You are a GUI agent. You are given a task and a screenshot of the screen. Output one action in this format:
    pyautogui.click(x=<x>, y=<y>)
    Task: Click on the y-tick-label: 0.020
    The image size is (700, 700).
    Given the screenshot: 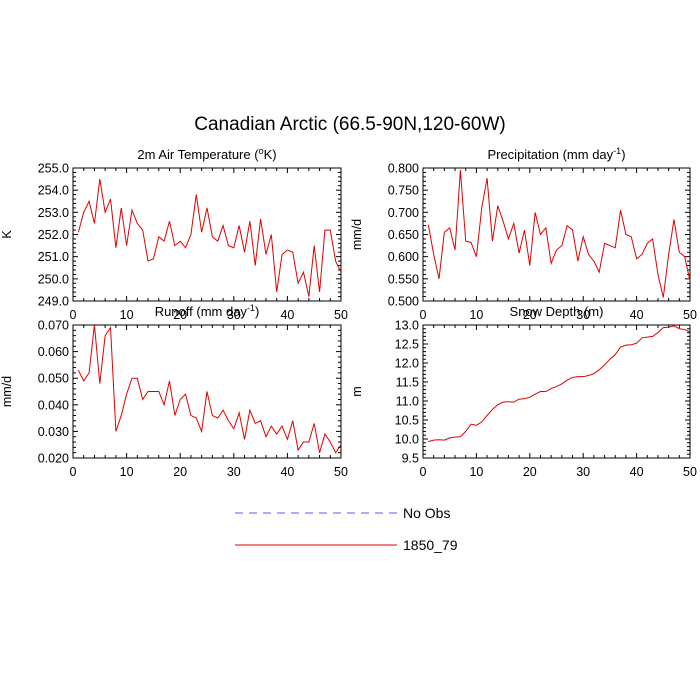 What is the action you would take?
    pyautogui.click(x=53, y=459)
    